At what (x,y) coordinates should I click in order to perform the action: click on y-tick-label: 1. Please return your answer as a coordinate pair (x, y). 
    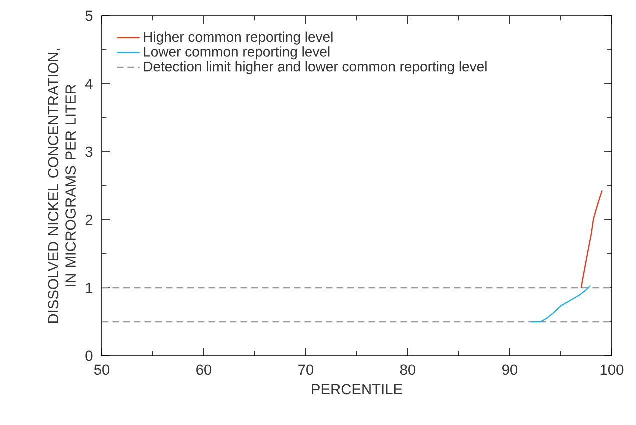
    Looking at the image, I should click on (89, 288).